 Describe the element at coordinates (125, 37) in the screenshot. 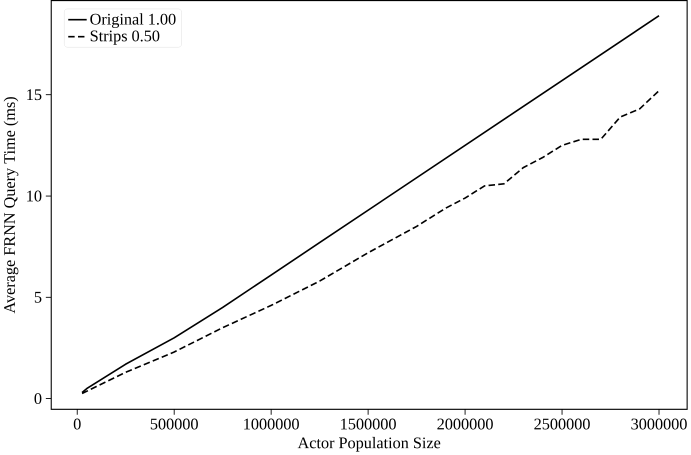

I see `legend-label: Strips 0.50` at that location.